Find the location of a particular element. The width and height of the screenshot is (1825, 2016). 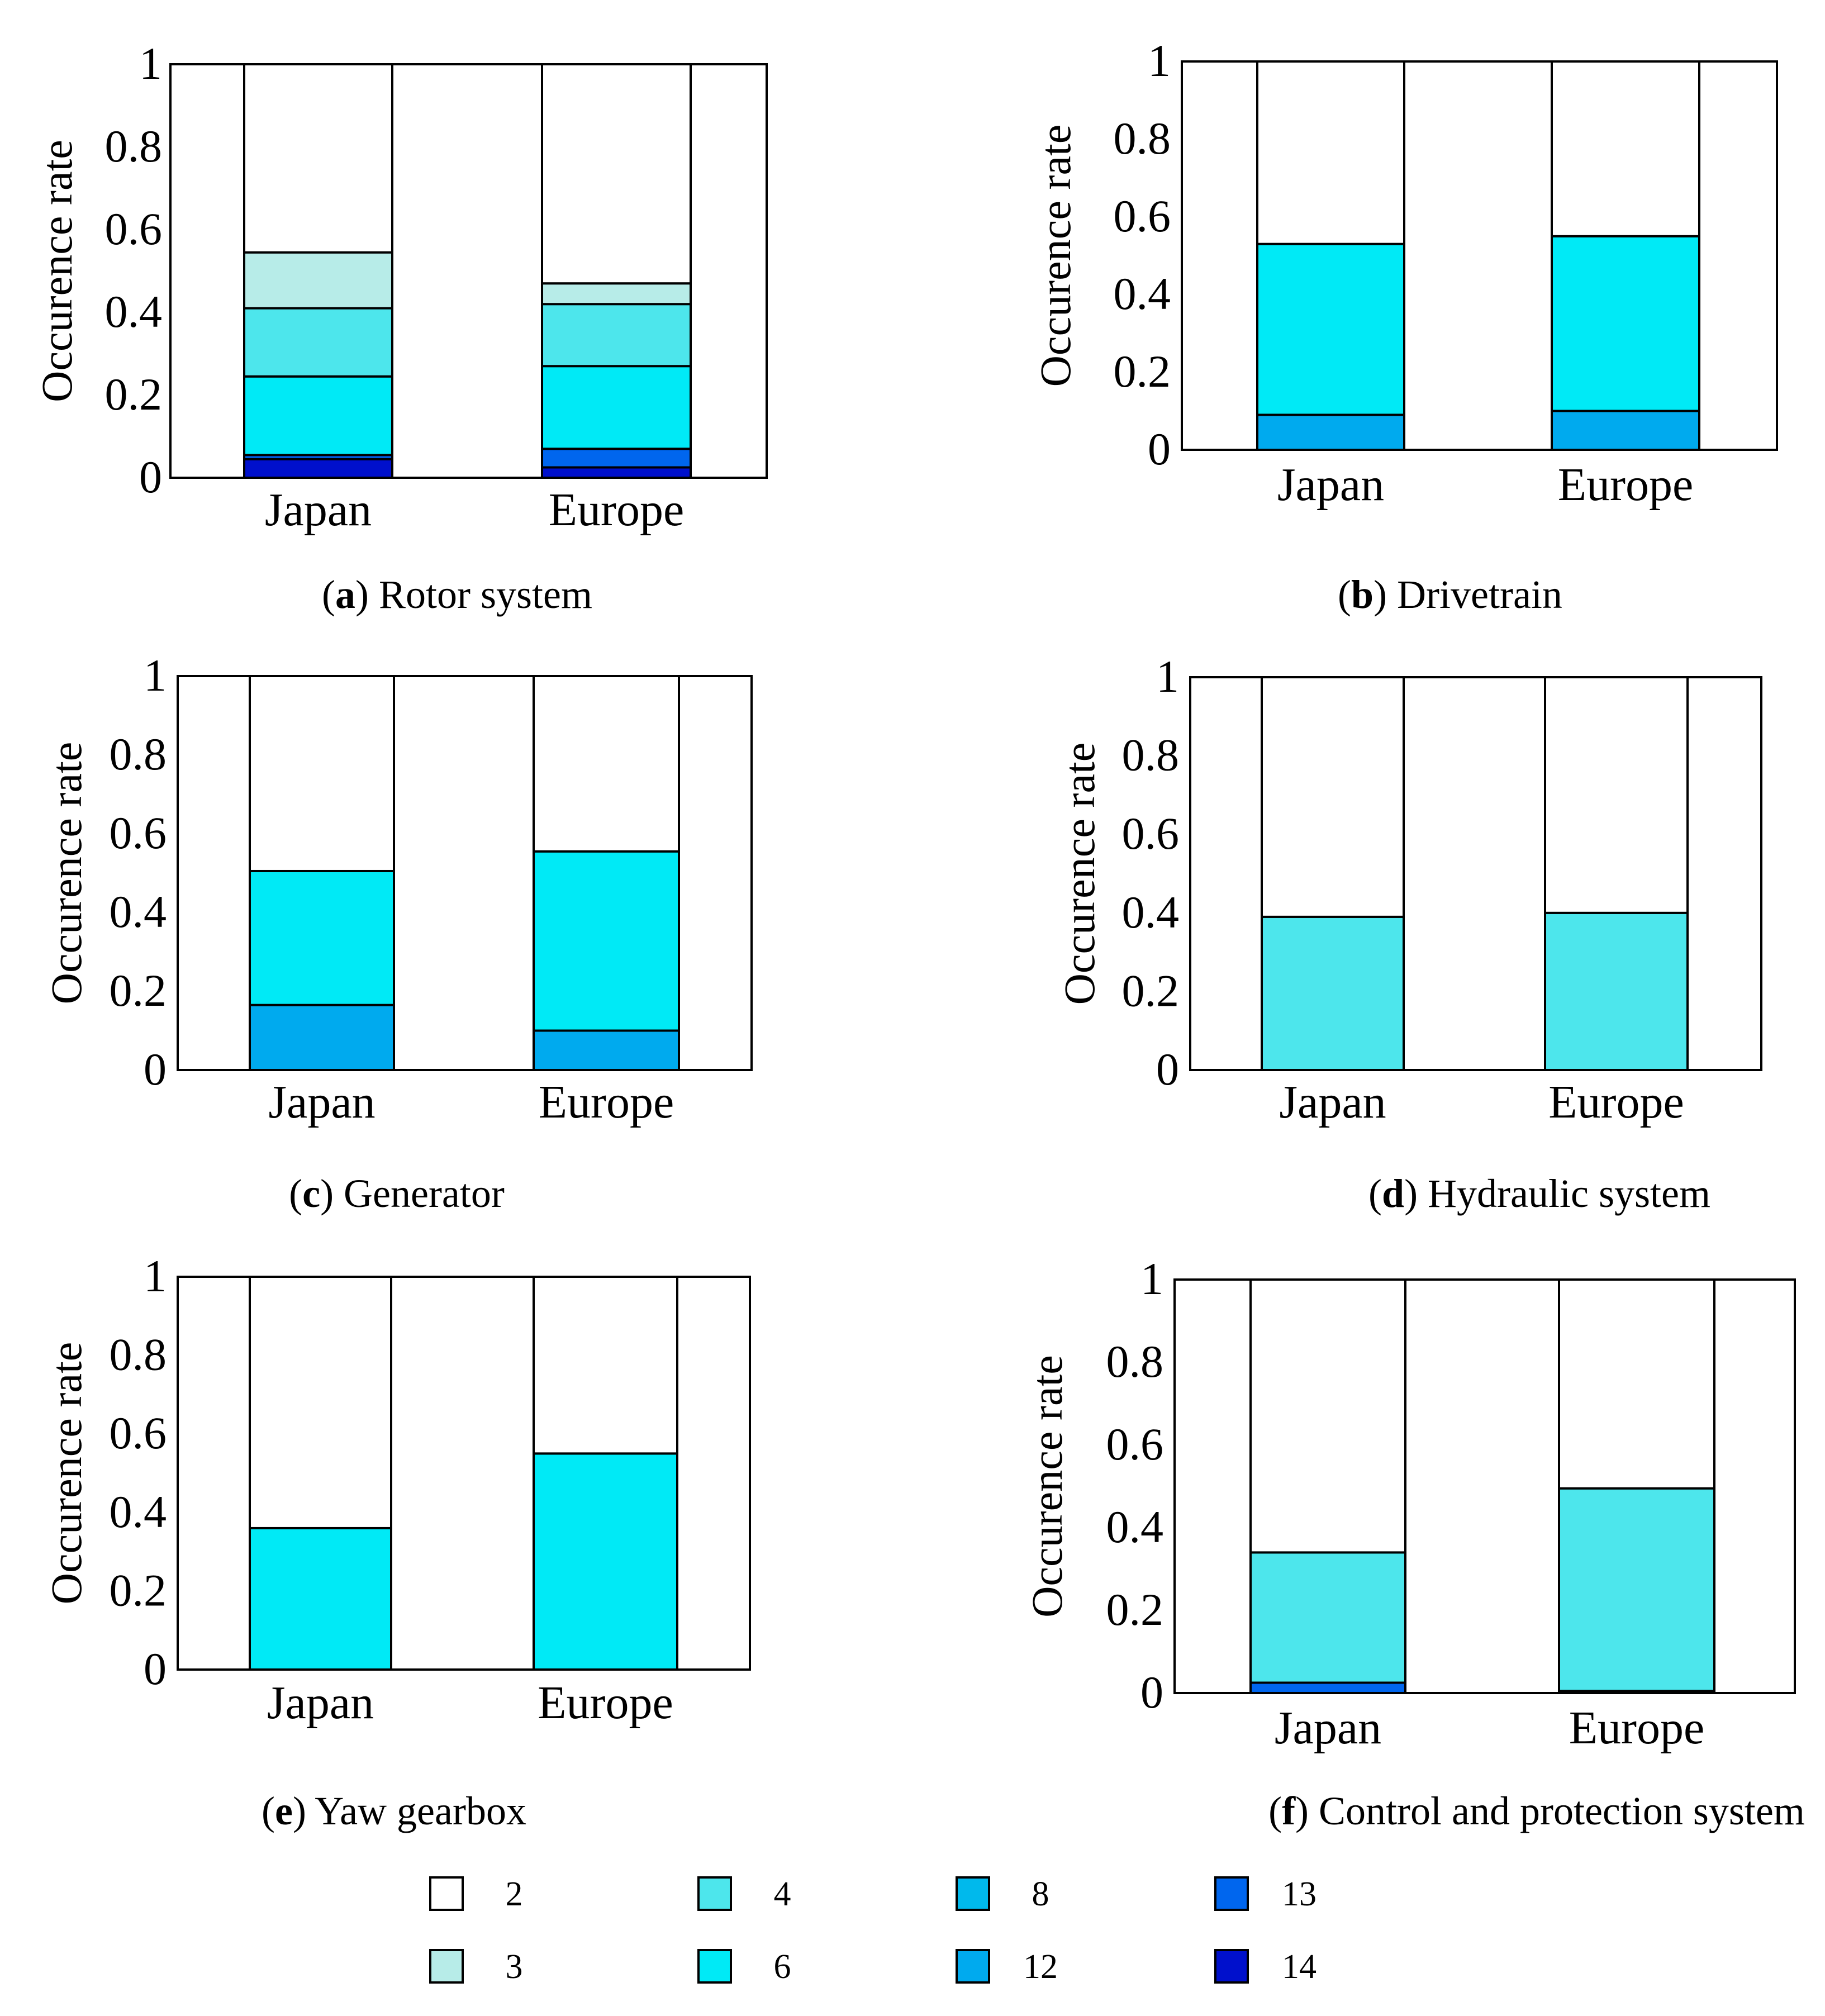

panel-caption: (a) Rotor system is located at coordinates (457, 594).